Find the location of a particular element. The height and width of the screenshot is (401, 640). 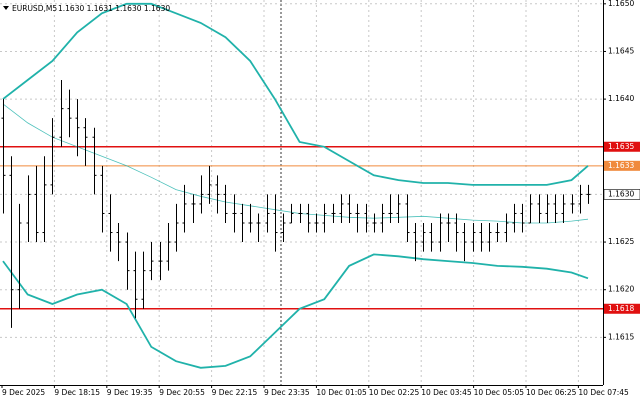

x-tick-label: 9 Dec 20:55 is located at coordinates (182, 392).